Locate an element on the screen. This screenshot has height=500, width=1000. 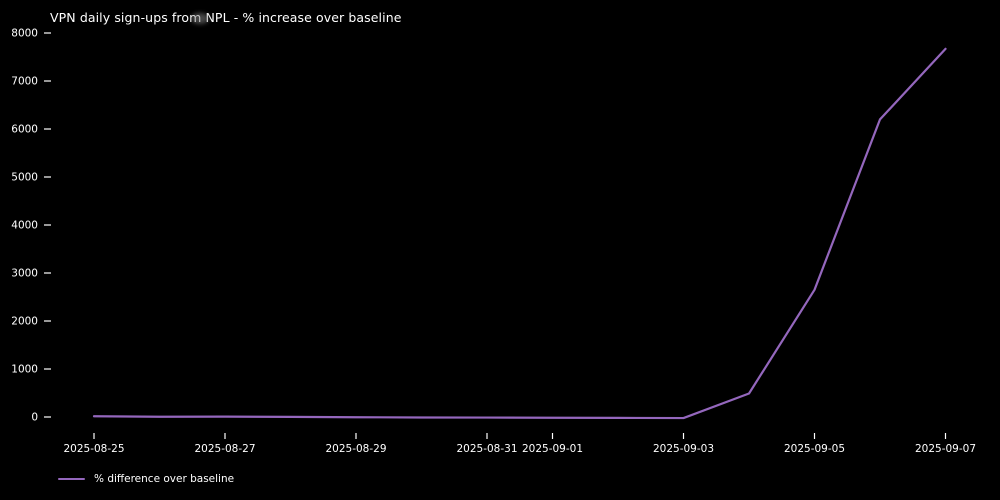
x-tick-label: 2025-08-25 is located at coordinates (93, 449).